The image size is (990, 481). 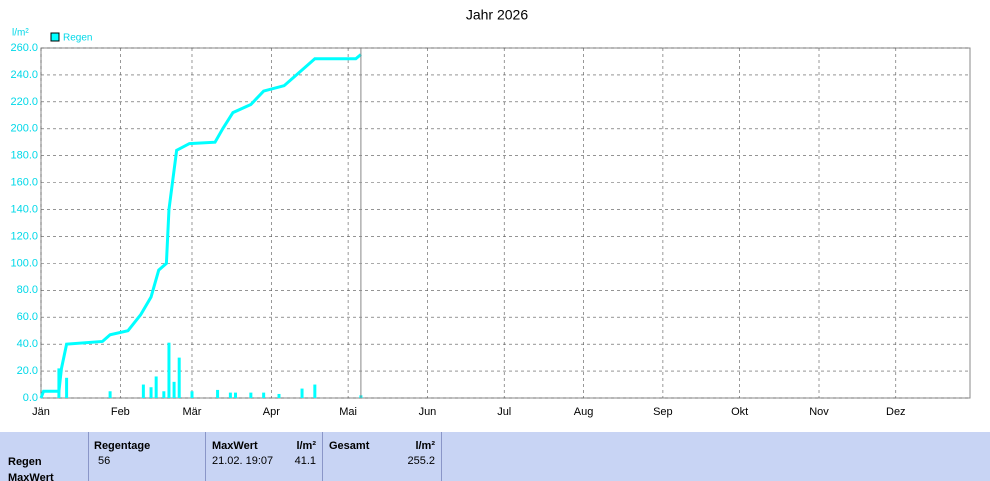 What do you see at coordinates (349, 446) in the screenshot?
I see `header: Gesamt` at bounding box center [349, 446].